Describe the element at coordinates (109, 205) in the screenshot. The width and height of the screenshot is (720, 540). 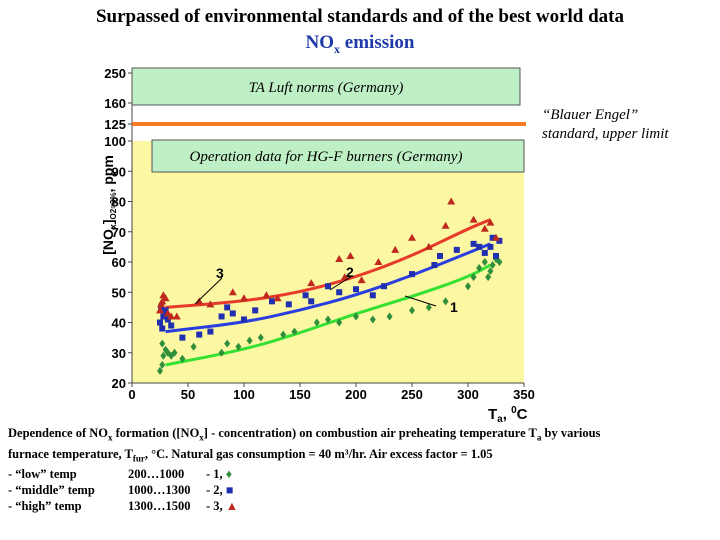
I see `y-axis-label: [NOx]O2=3%, ppm` at that location.